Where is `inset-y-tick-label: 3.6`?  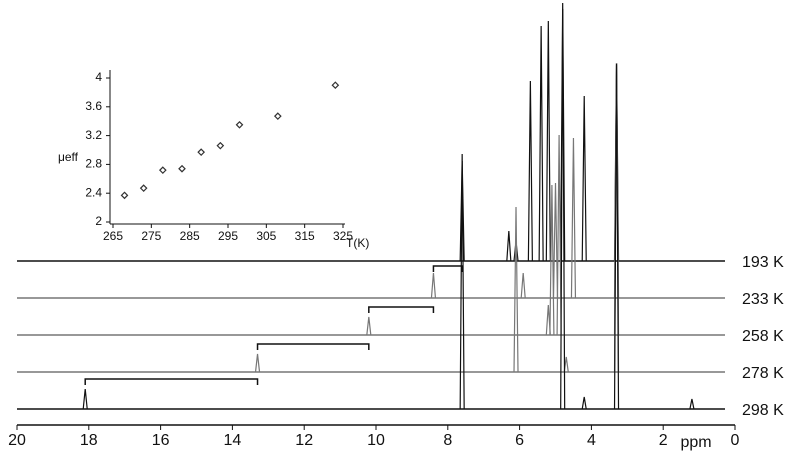 inset-y-tick-label: 3.6 is located at coordinates (93, 106).